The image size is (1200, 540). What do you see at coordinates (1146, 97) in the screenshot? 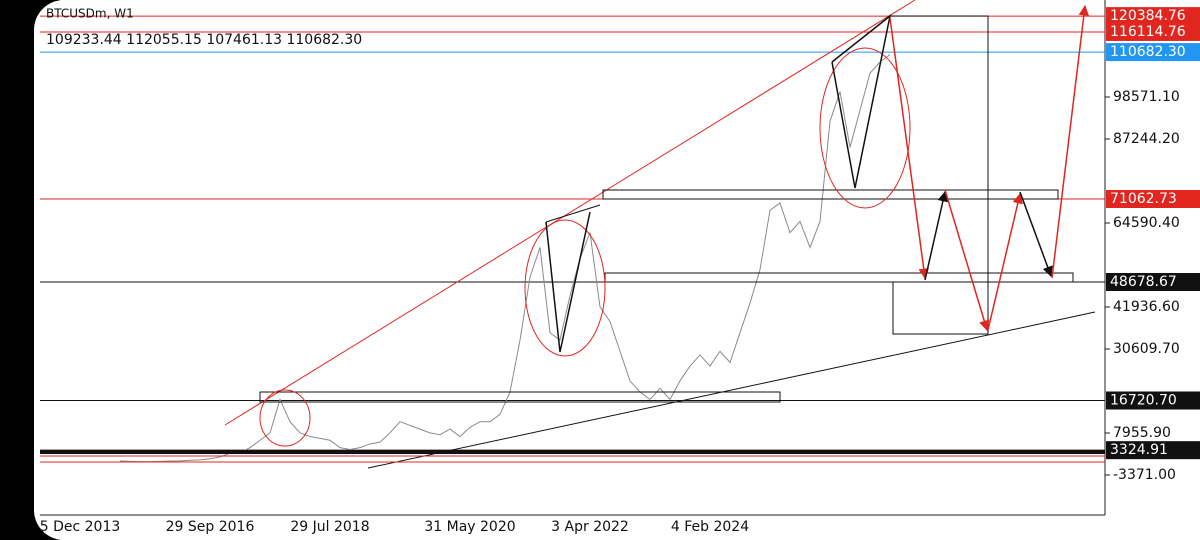
I see `y-tick-label: 98571.10` at bounding box center [1146, 97].